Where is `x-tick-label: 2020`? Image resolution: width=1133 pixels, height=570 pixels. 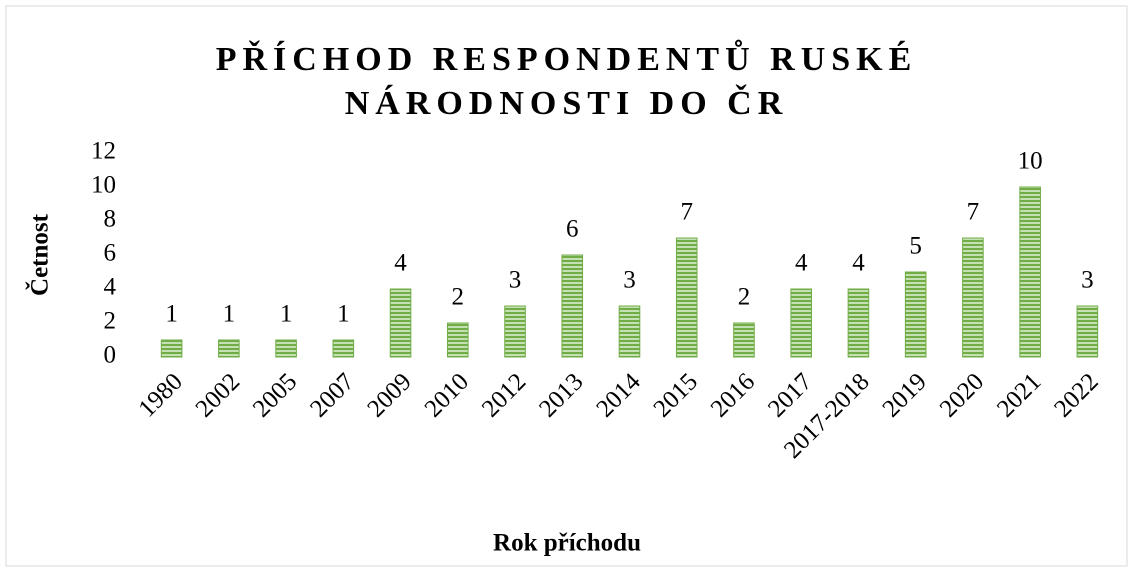 x-tick-label: 2020 is located at coordinates (962, 395).